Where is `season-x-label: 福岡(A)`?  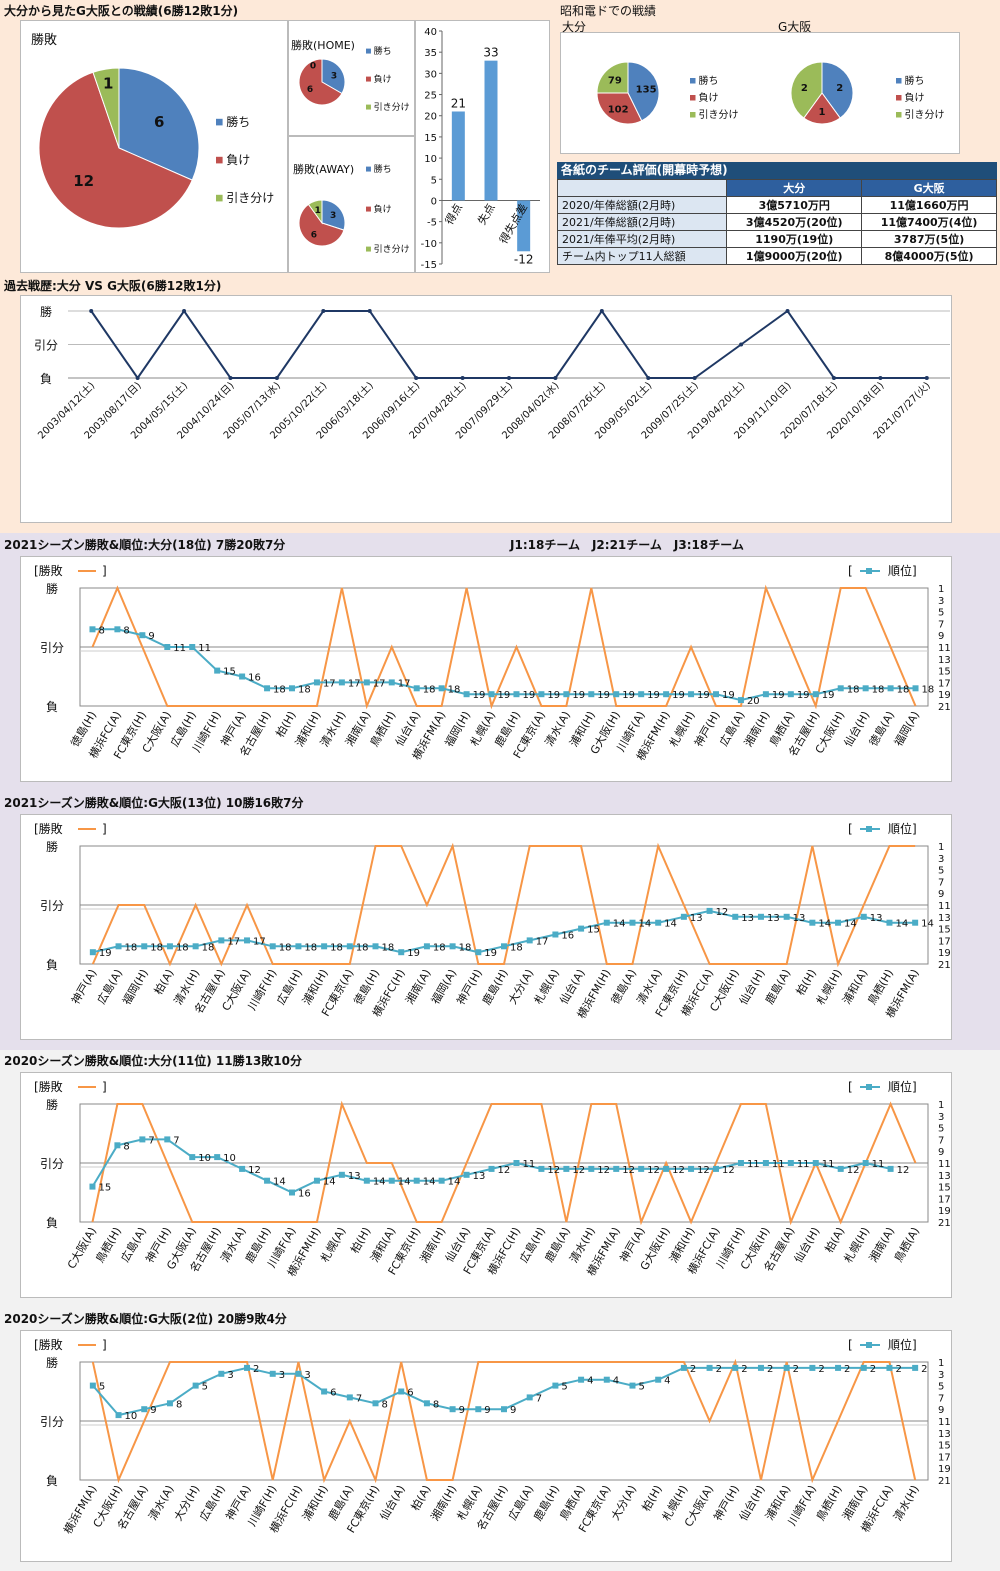 season-x-label: 福岡(A) is located at coordinates (906, 729).